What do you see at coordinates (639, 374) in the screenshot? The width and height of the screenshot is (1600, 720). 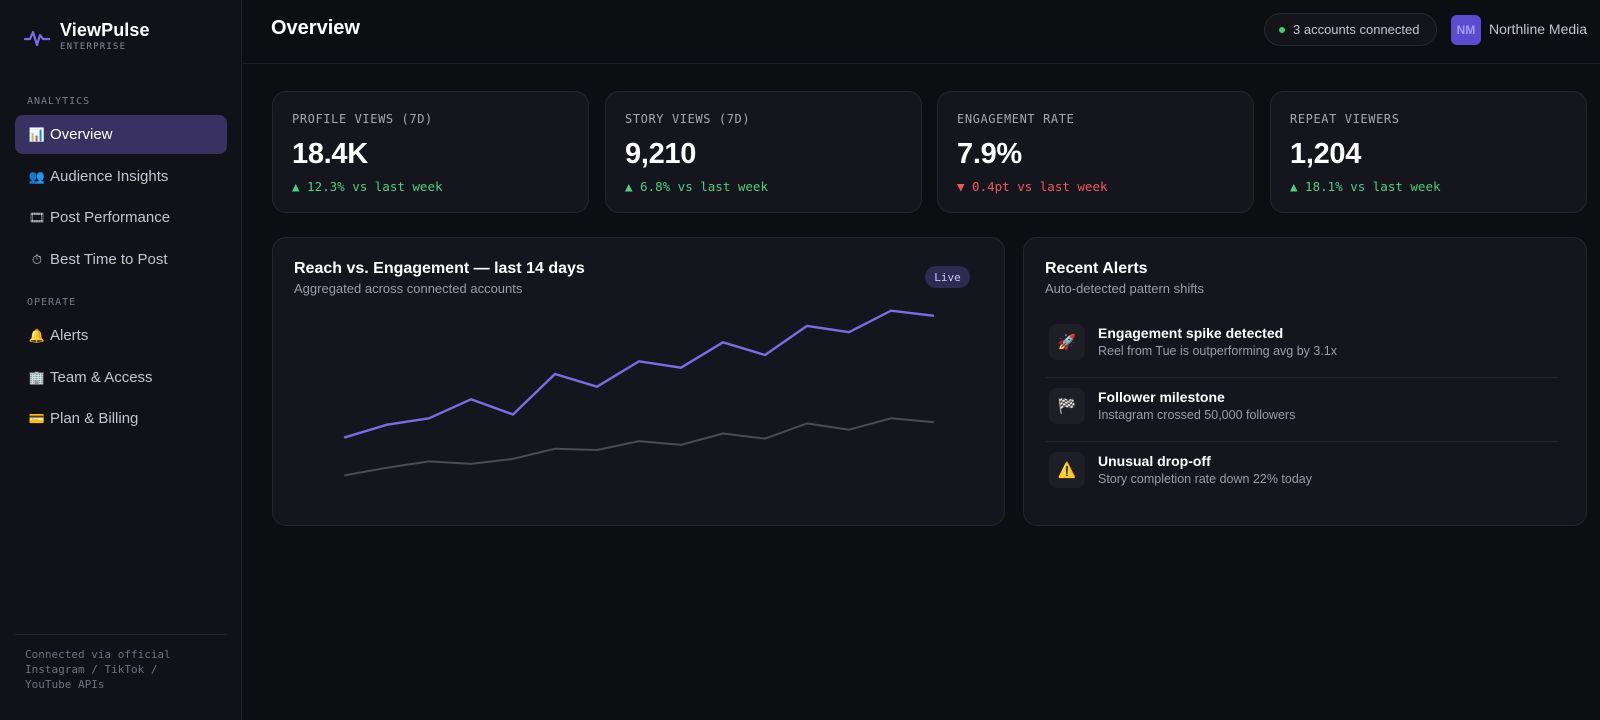 I see `series-line-primary` at bounding box center [639, 374].